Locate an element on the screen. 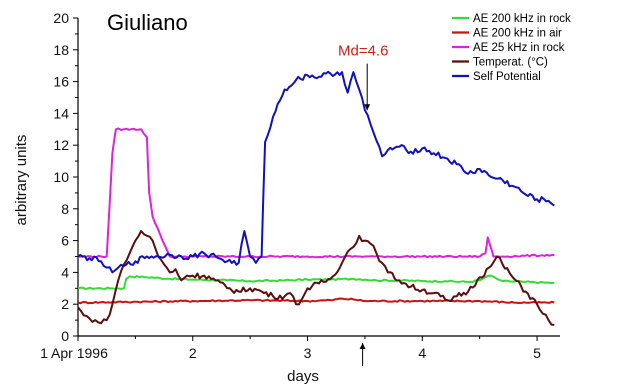 This screenshot has width=643, height=386. event-marker-arrowhead is located at coordinates (362, 346).